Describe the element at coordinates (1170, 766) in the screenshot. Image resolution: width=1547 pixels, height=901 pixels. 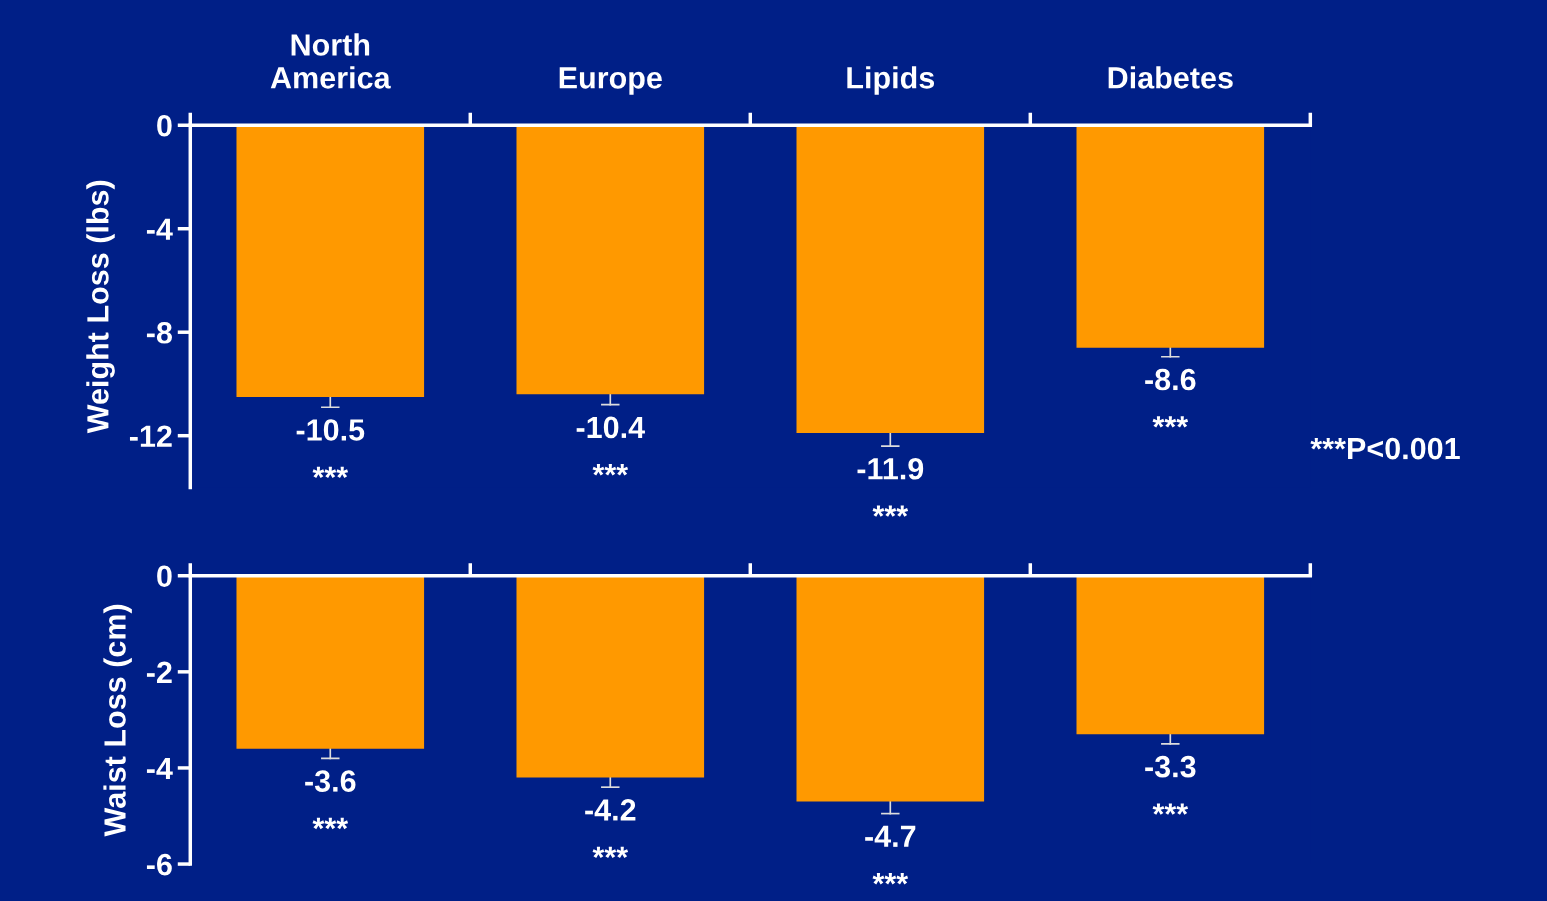
I see `data-label: -3.3` at that location.